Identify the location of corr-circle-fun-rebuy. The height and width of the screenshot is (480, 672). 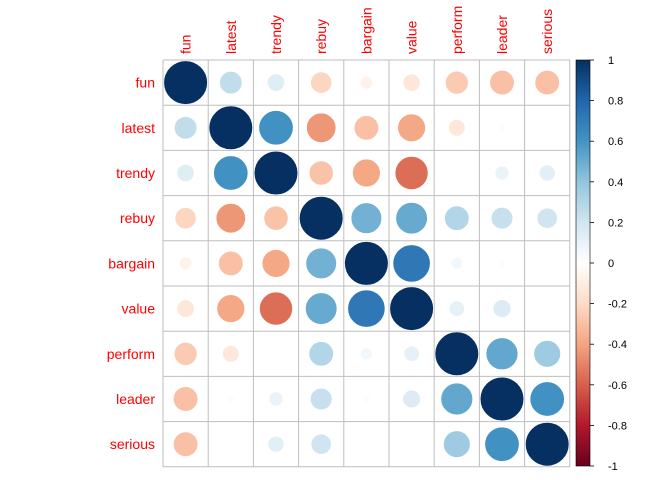
(321, 82).